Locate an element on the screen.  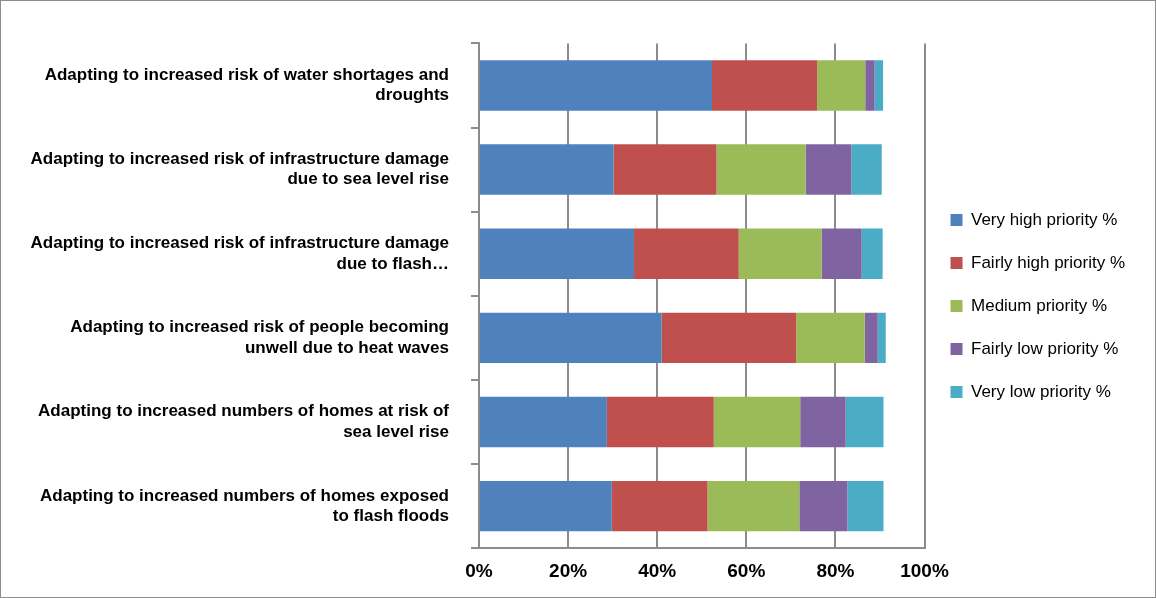
y-tick-label: Adapting to increased risk of people becoming unwell due to heat waves is located at coordinates (259, 337).